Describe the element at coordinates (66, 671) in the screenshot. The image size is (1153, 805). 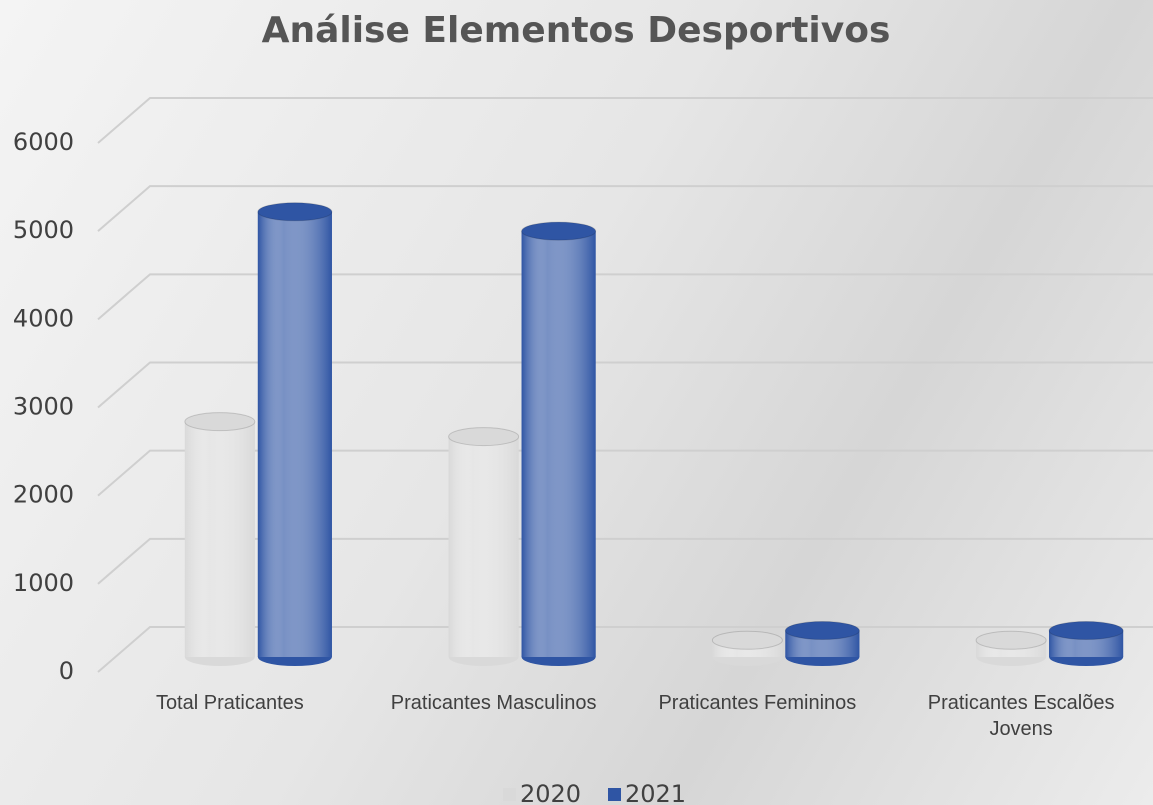
I see `y-tick-label: 0` at that location.